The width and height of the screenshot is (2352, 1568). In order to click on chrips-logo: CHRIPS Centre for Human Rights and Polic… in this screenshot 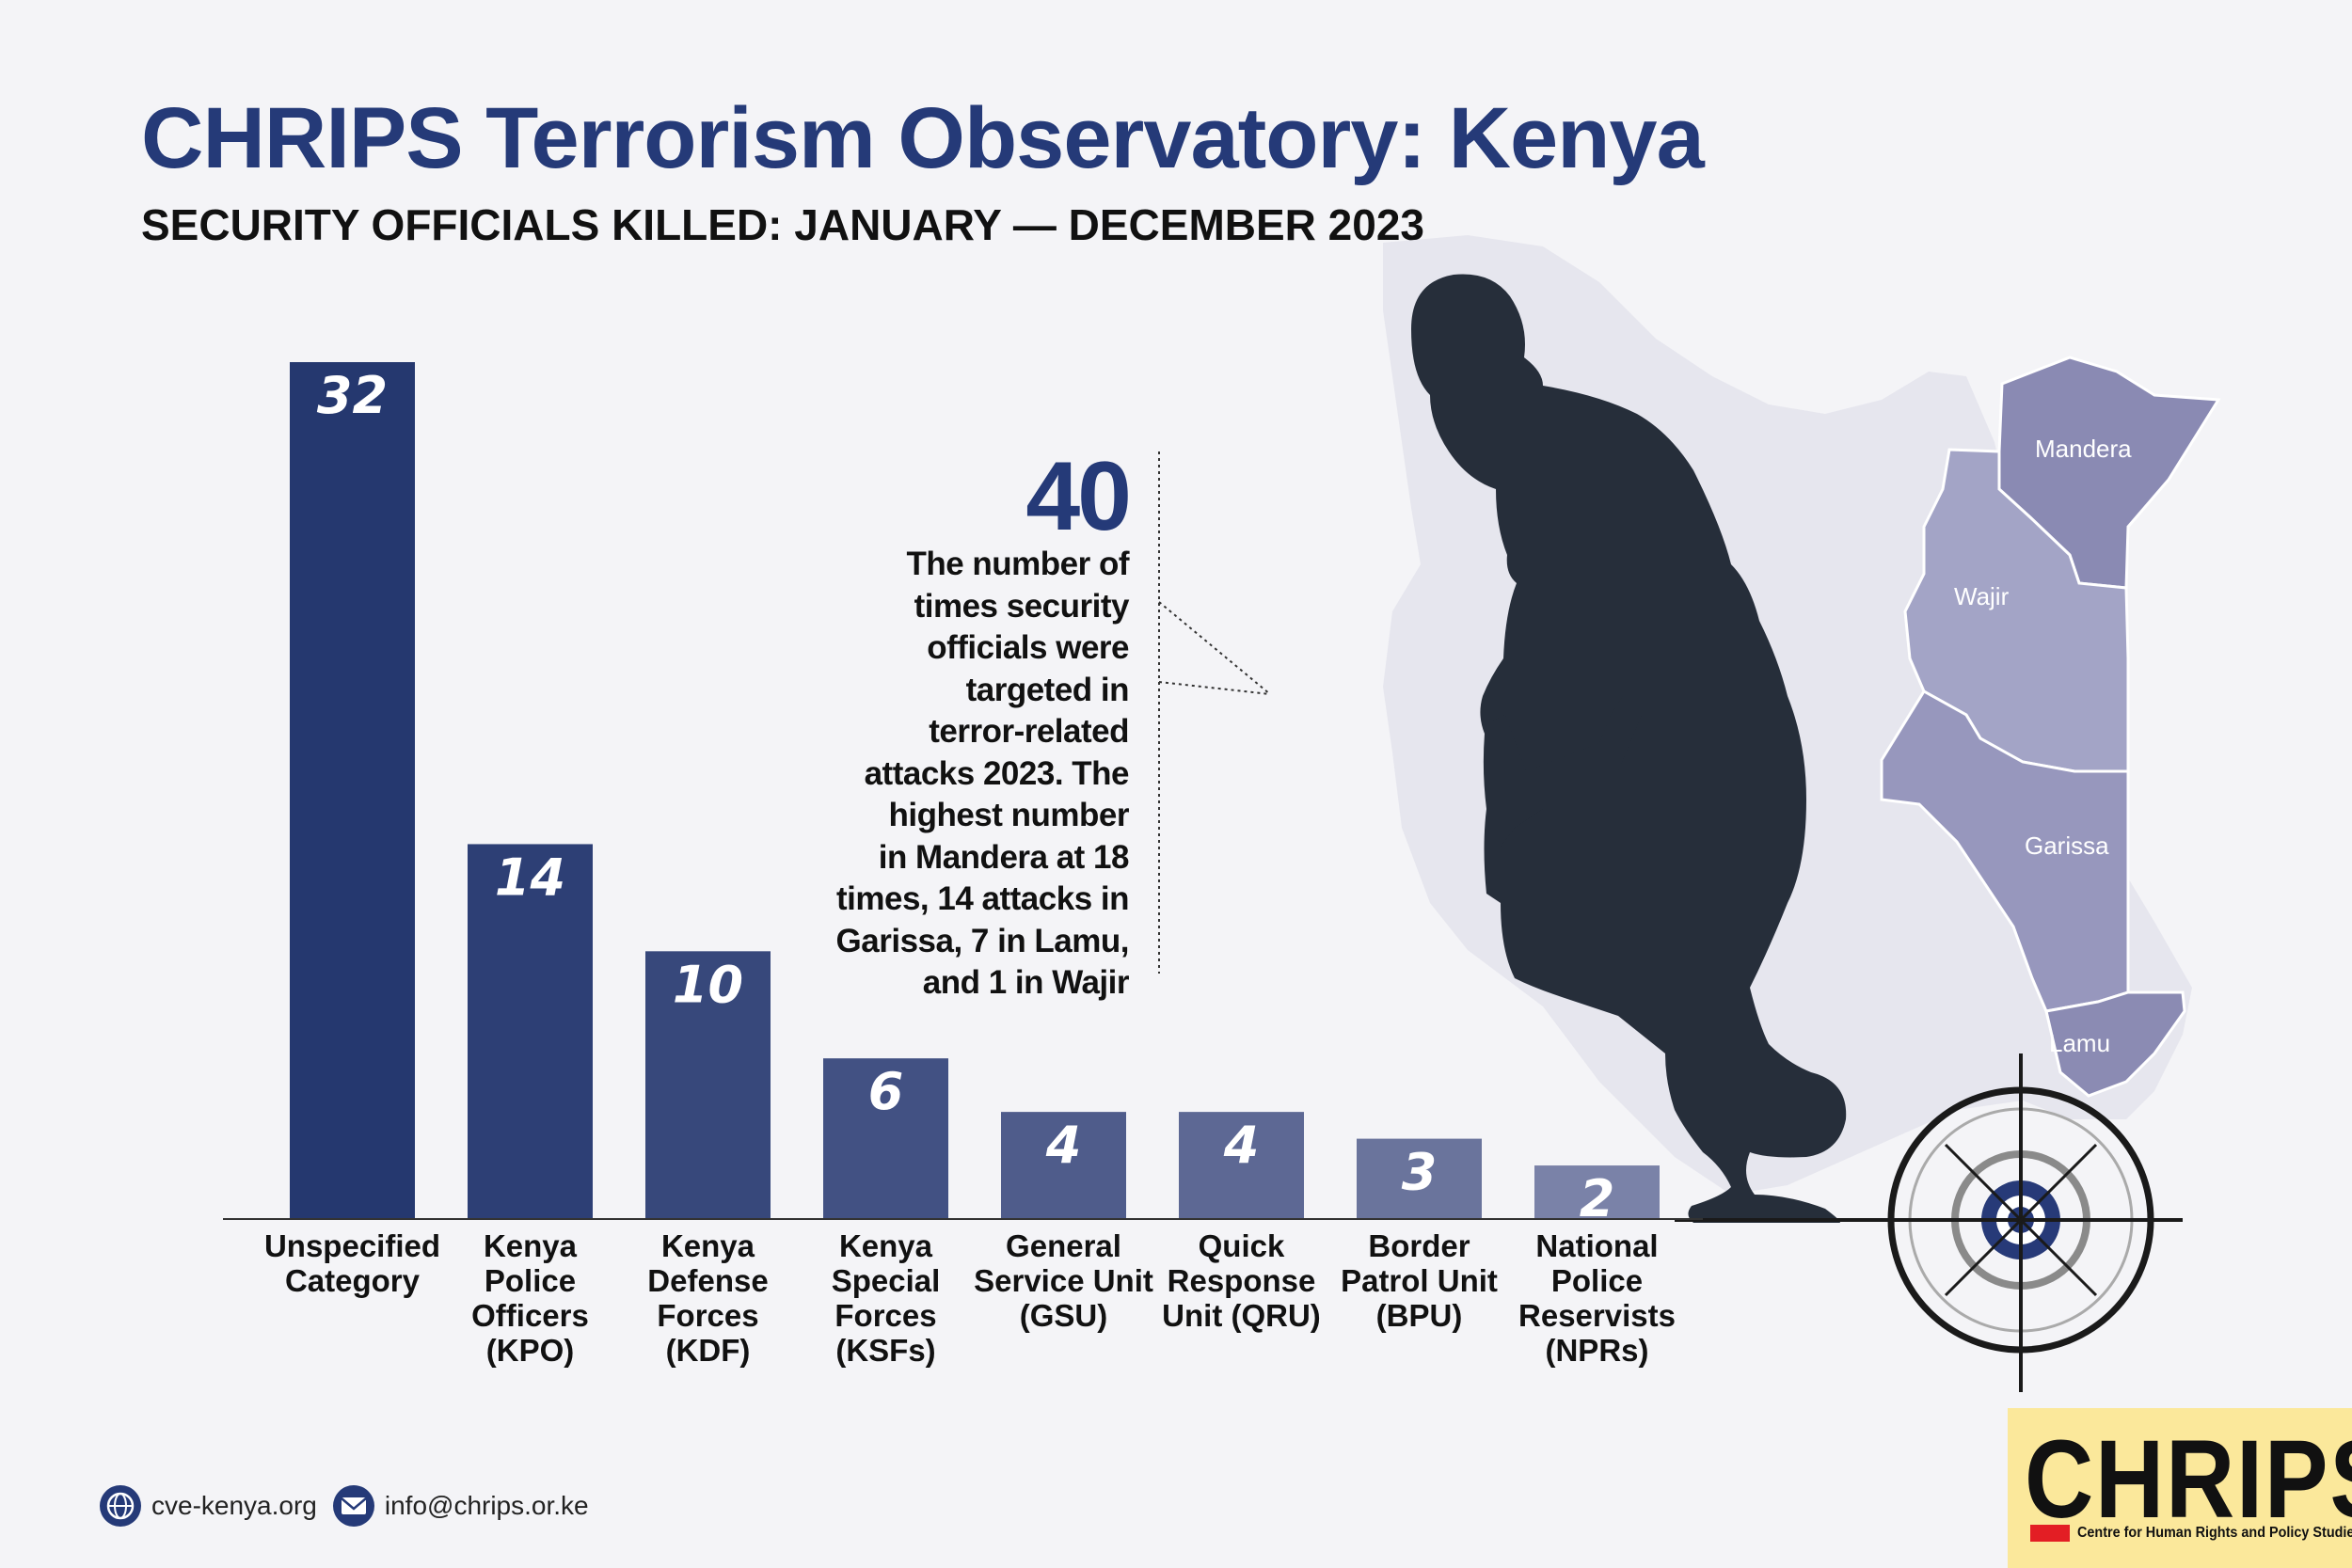, I will do `click(2180, 1488)`.